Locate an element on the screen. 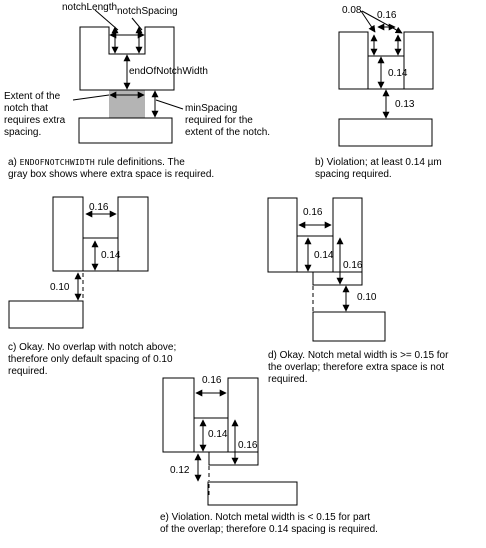  panel-c is located at coordinates (78, 262).